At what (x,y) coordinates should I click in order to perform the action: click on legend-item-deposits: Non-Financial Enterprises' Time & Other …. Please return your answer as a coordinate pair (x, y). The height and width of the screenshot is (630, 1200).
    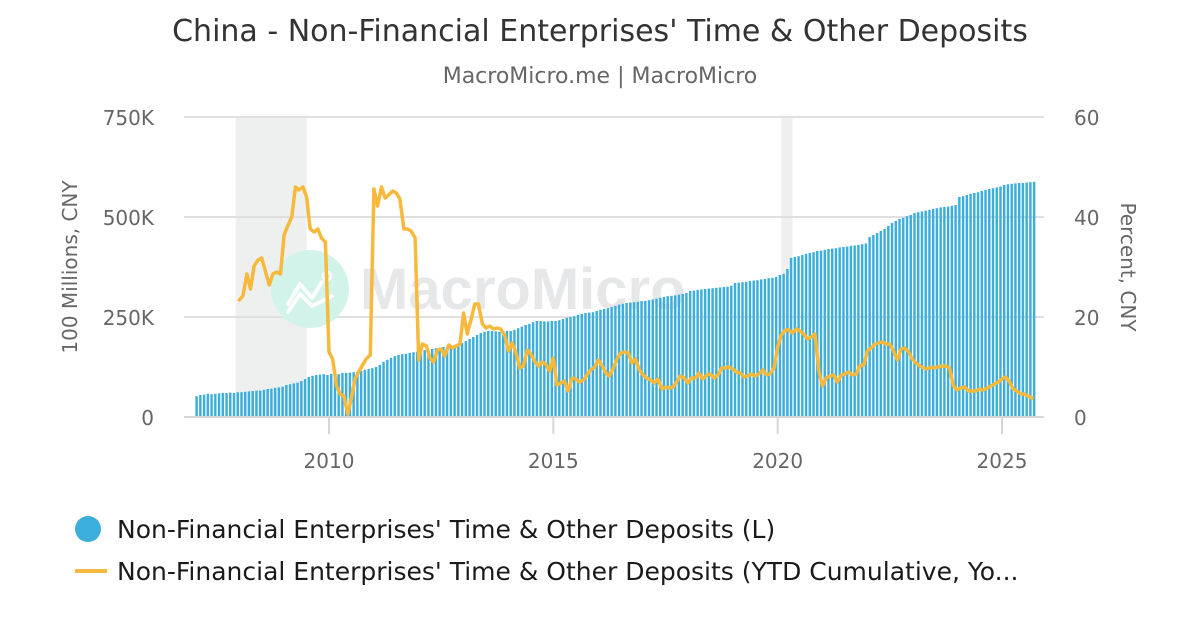
    Looking at the image, I should click on (547, 529).